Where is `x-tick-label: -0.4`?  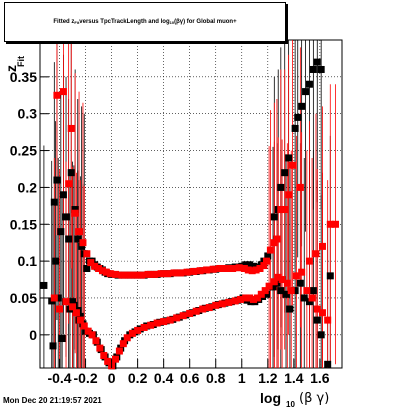 x-tick-label: -0.4 is located at coordinates (59, 378).